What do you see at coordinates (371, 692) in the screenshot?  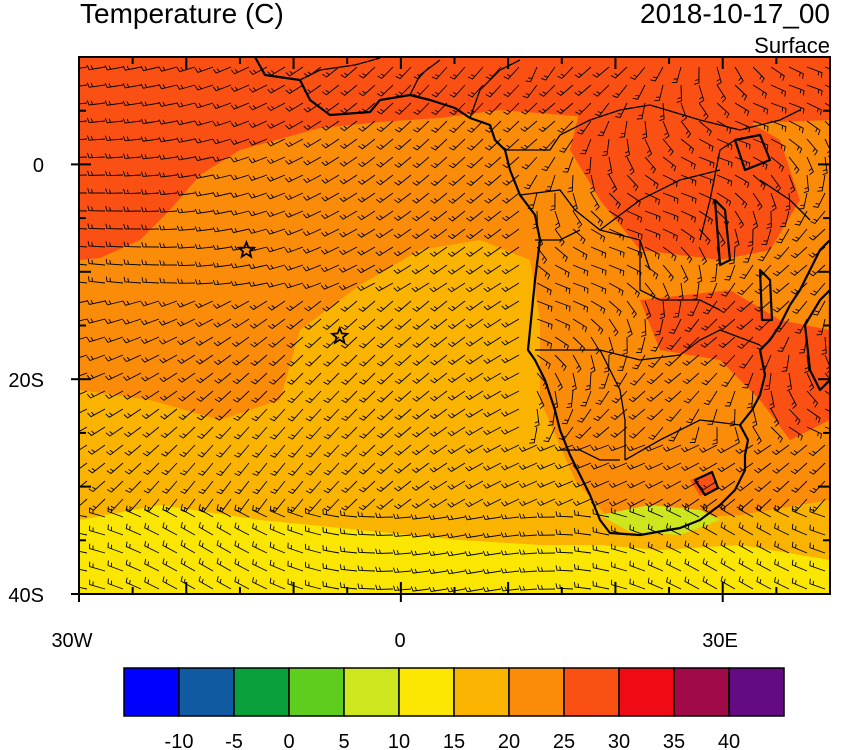 I see `colorbar-swatch` at bounding box center [371, 692].